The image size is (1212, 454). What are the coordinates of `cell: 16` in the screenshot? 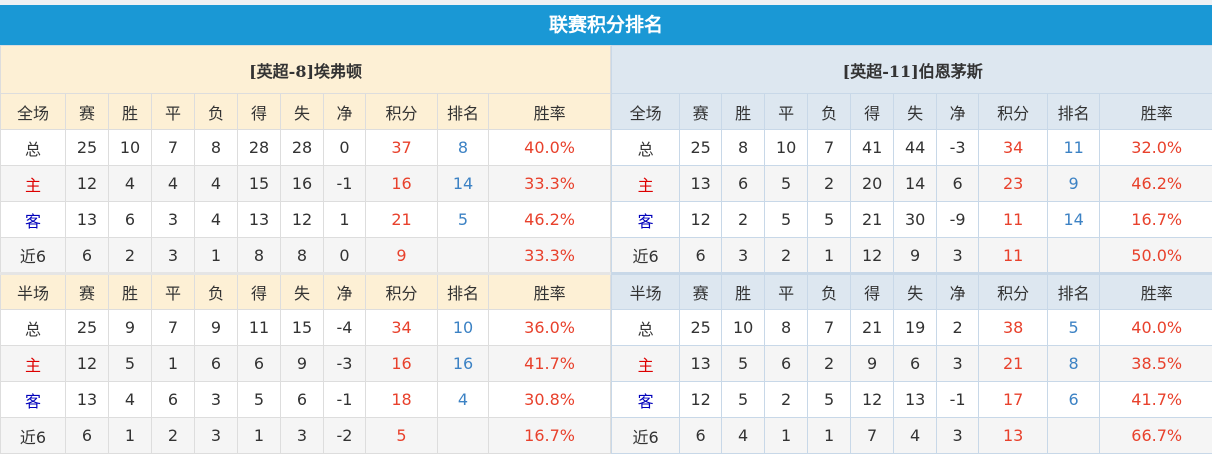 It's located at (302, 183).